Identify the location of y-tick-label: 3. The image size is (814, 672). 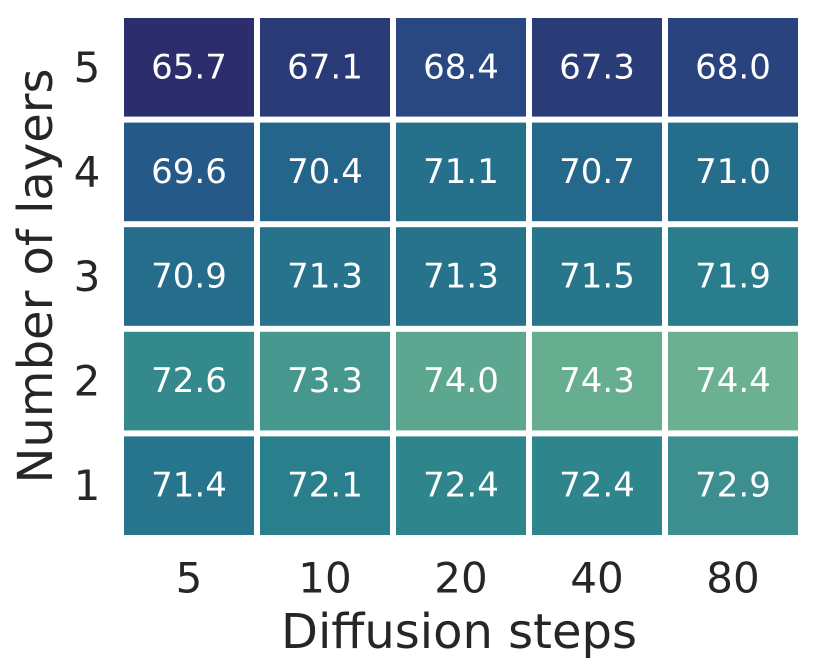
(87, 276).